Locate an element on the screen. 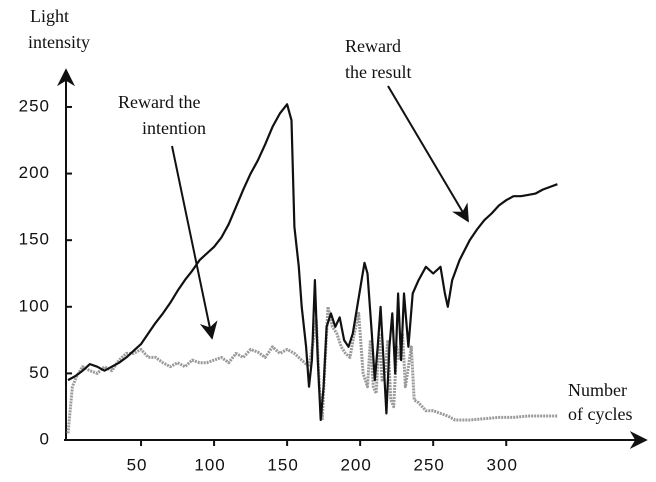  x-tick-label: 300 is located at coordinates (502, 464).